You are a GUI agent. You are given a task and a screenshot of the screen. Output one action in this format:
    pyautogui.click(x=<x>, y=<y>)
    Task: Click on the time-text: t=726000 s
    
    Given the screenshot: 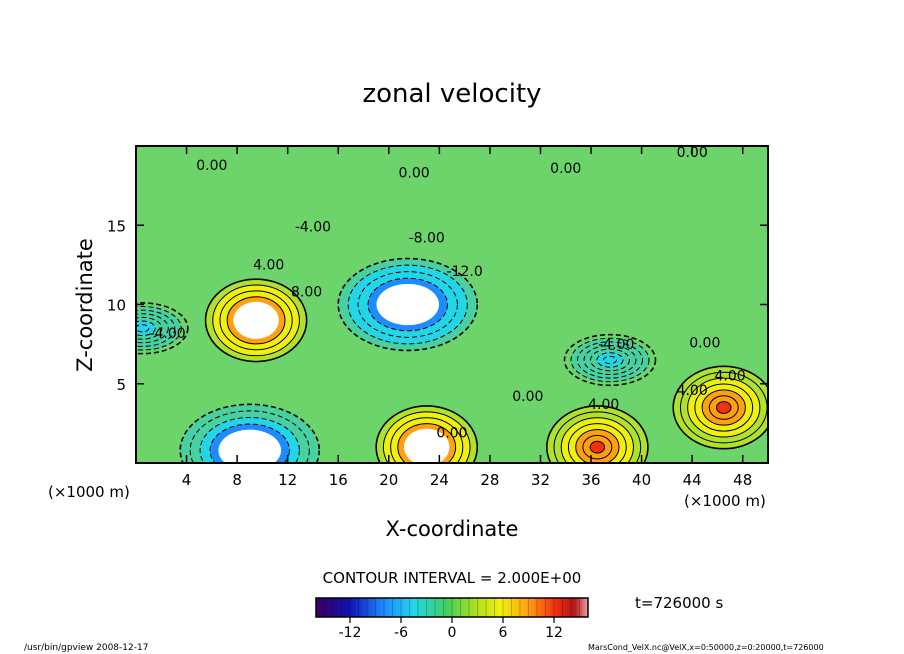 What is the action you would take?
    pyautogui.click(x=679, y=603)
    